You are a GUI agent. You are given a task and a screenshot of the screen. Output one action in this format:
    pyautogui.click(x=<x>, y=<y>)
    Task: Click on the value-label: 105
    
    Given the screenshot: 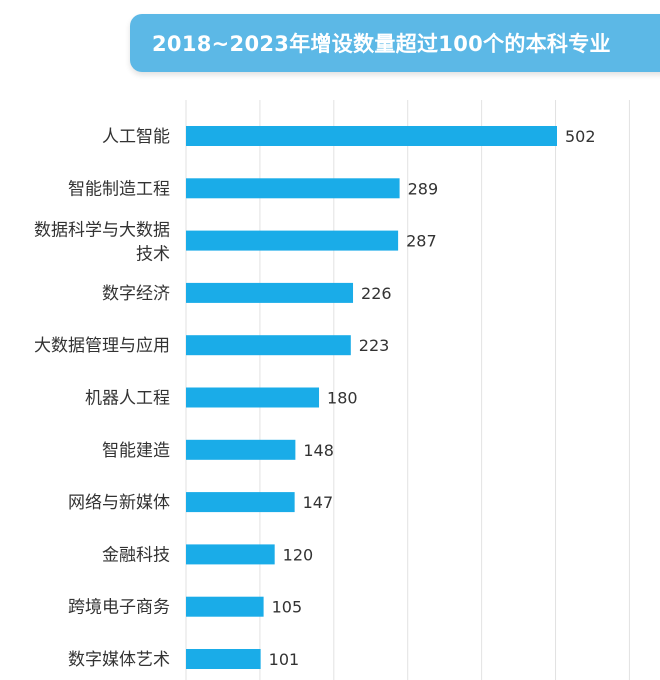 What is the action you would take?
    pyautogui.click(x=287, y=607)
    